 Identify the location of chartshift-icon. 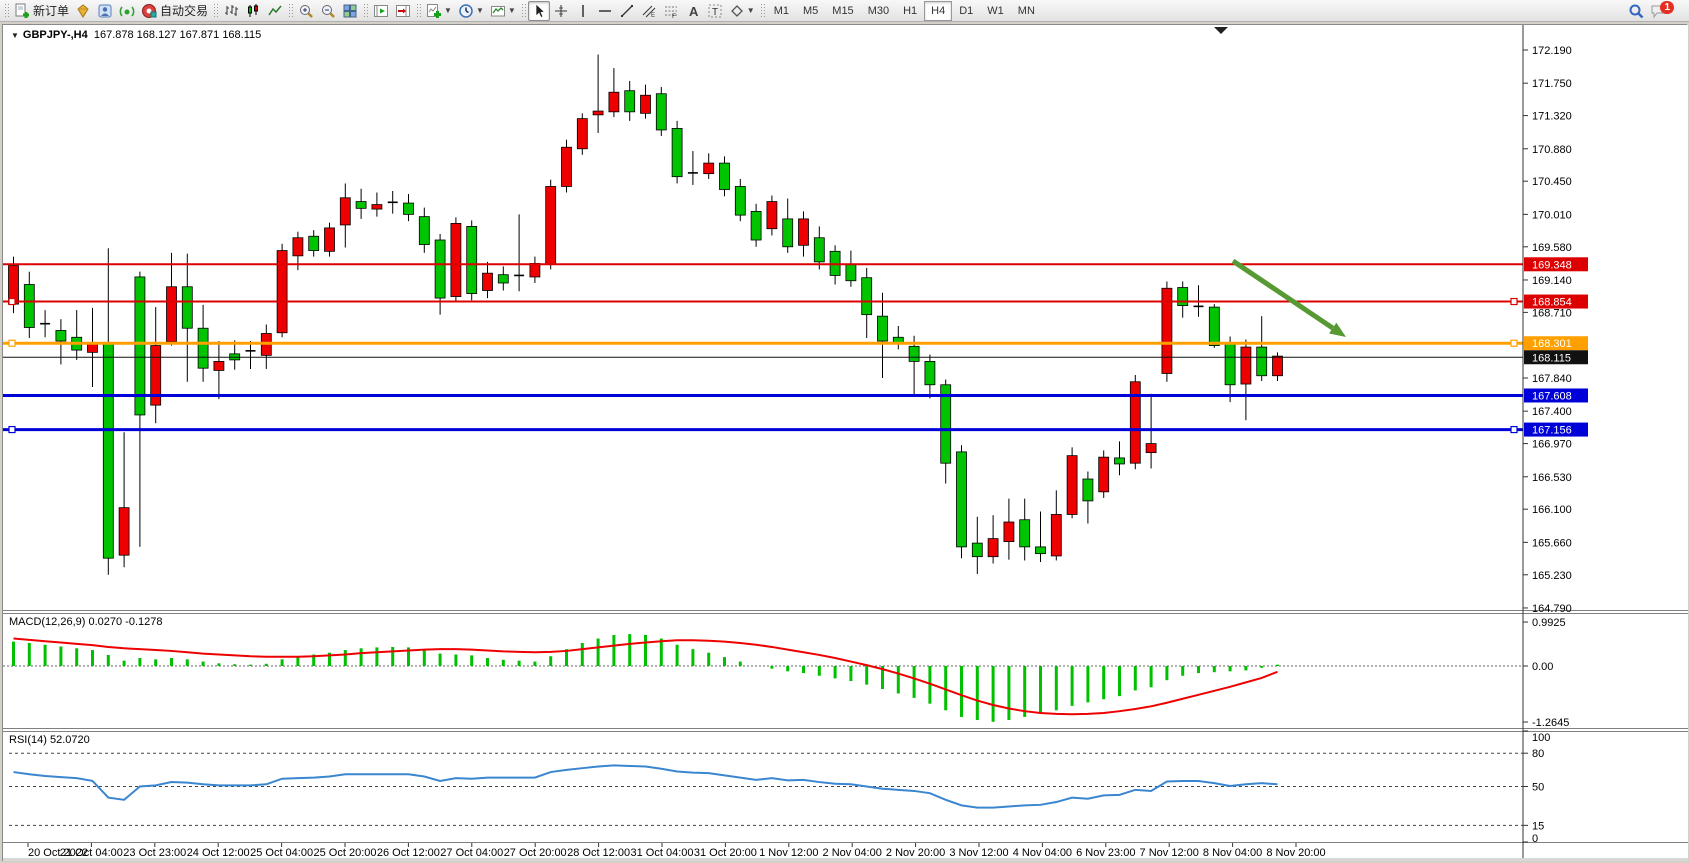
(403, 10).